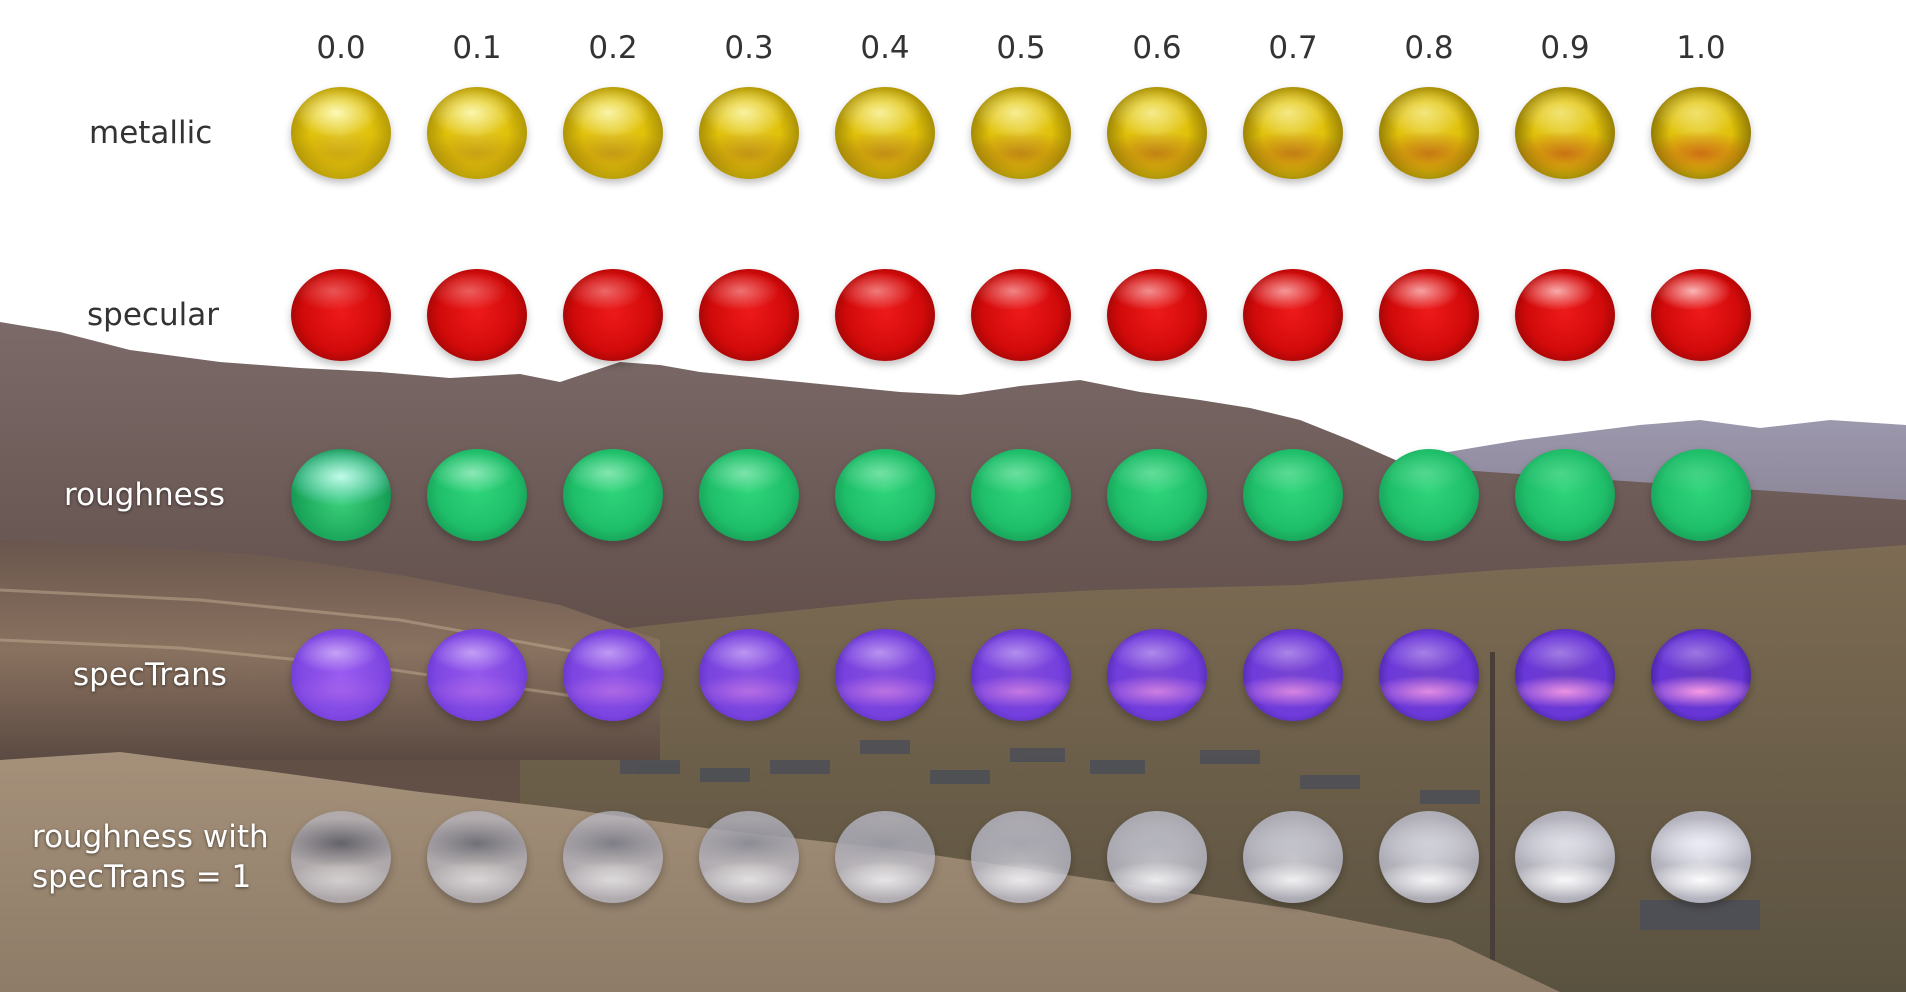 This screenshot has height=992, width=1906. What do you see at coordinates (153, 315) in the screenshot?
I see `row-label-specular: specular` at bounding box center [153, 315].